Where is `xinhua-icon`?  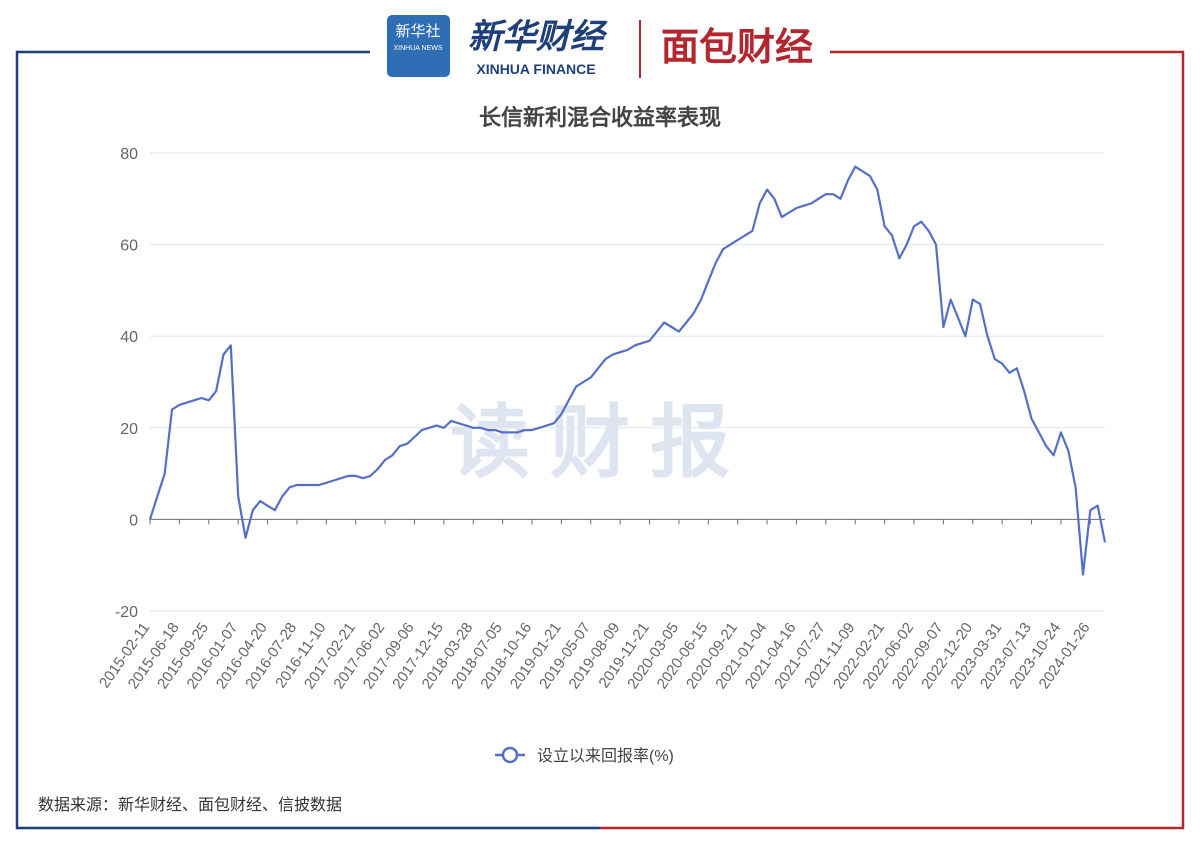 xinhua-icon is located at coordinates (418, 46).